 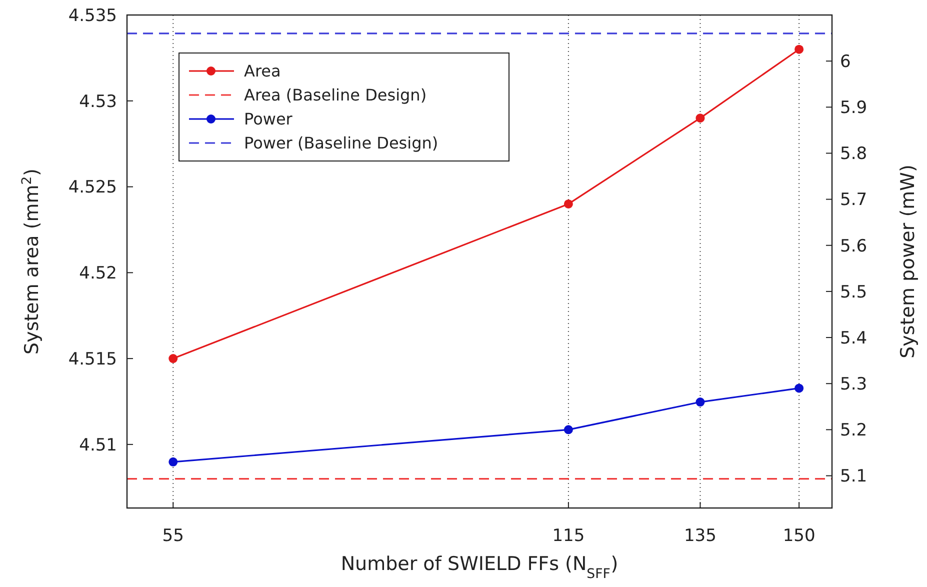 I want to click on y2-tick-label: 5.2, so click(x=854, y=430).